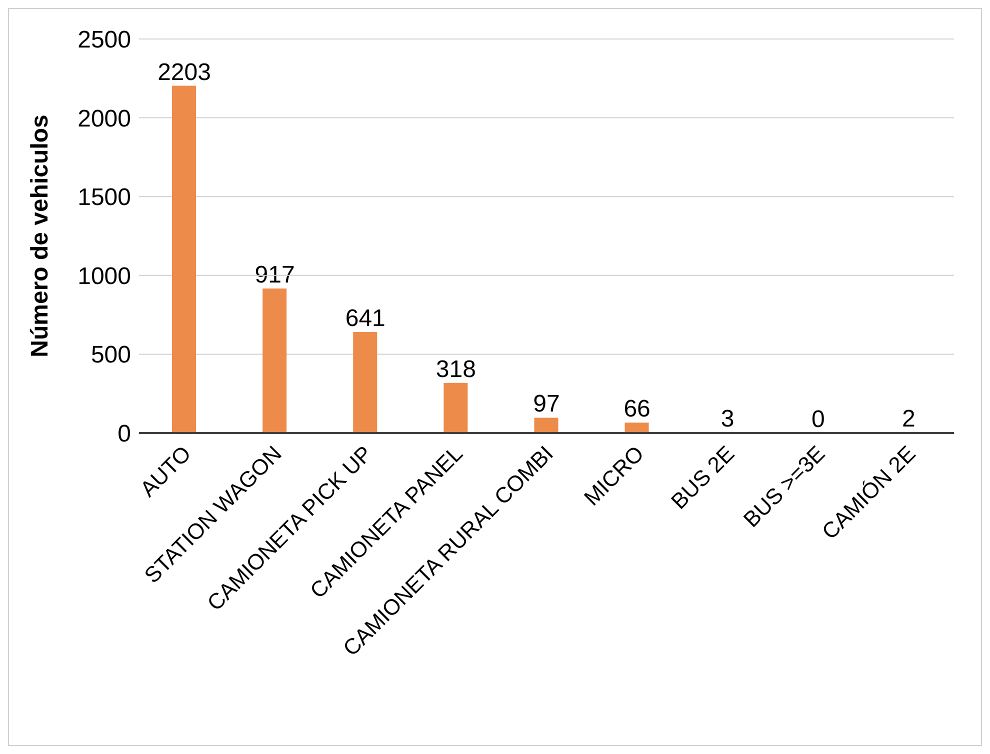  What do you see at coordinates (184, 72) in the screenshot?
I see `data-label: 2203` at bounding box center [184, 72].